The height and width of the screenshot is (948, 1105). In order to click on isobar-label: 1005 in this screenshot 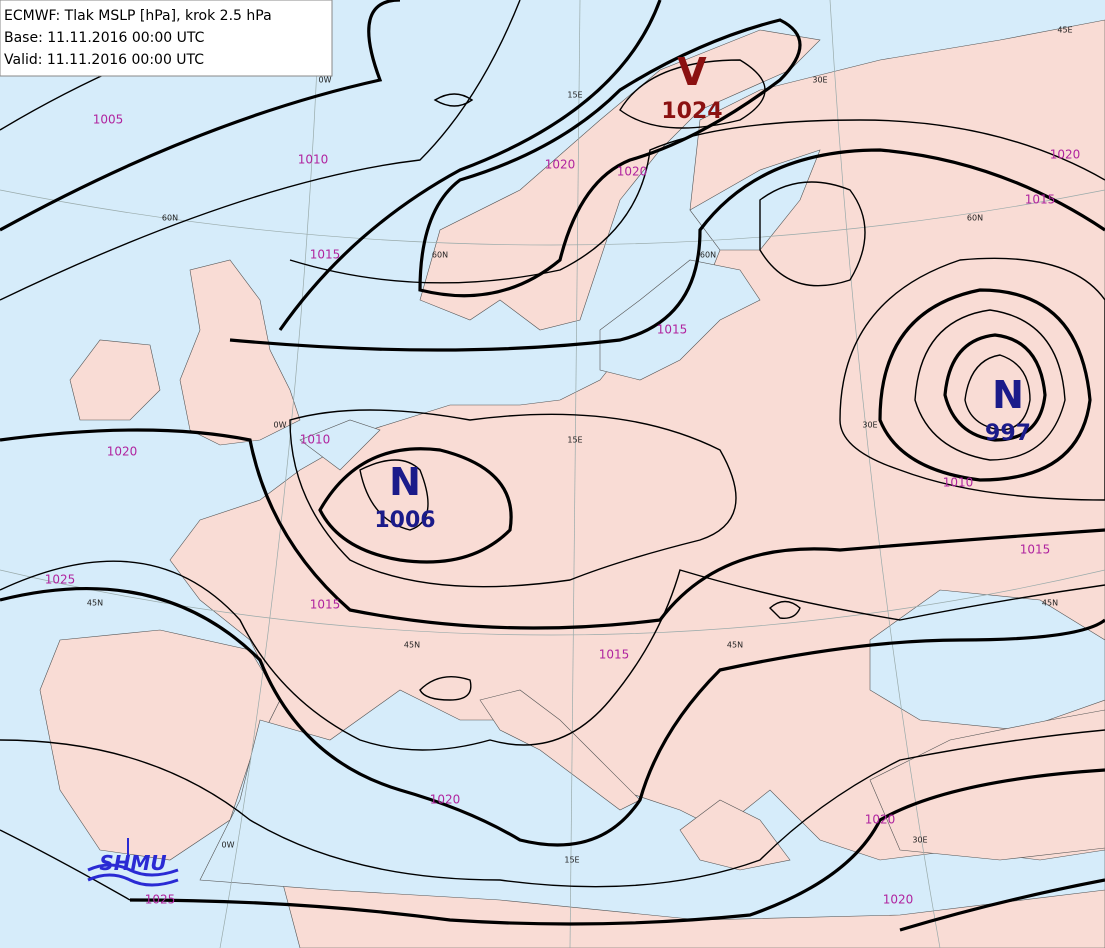, I will do `click(108, 120)`.